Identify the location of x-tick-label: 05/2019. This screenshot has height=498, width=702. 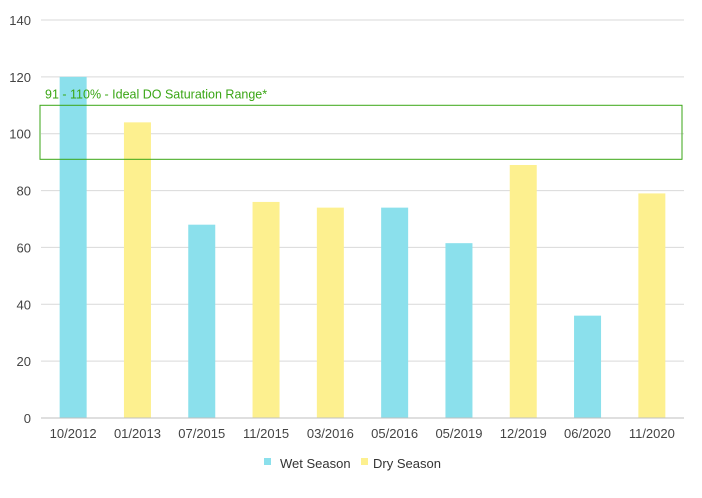
(458, 433).